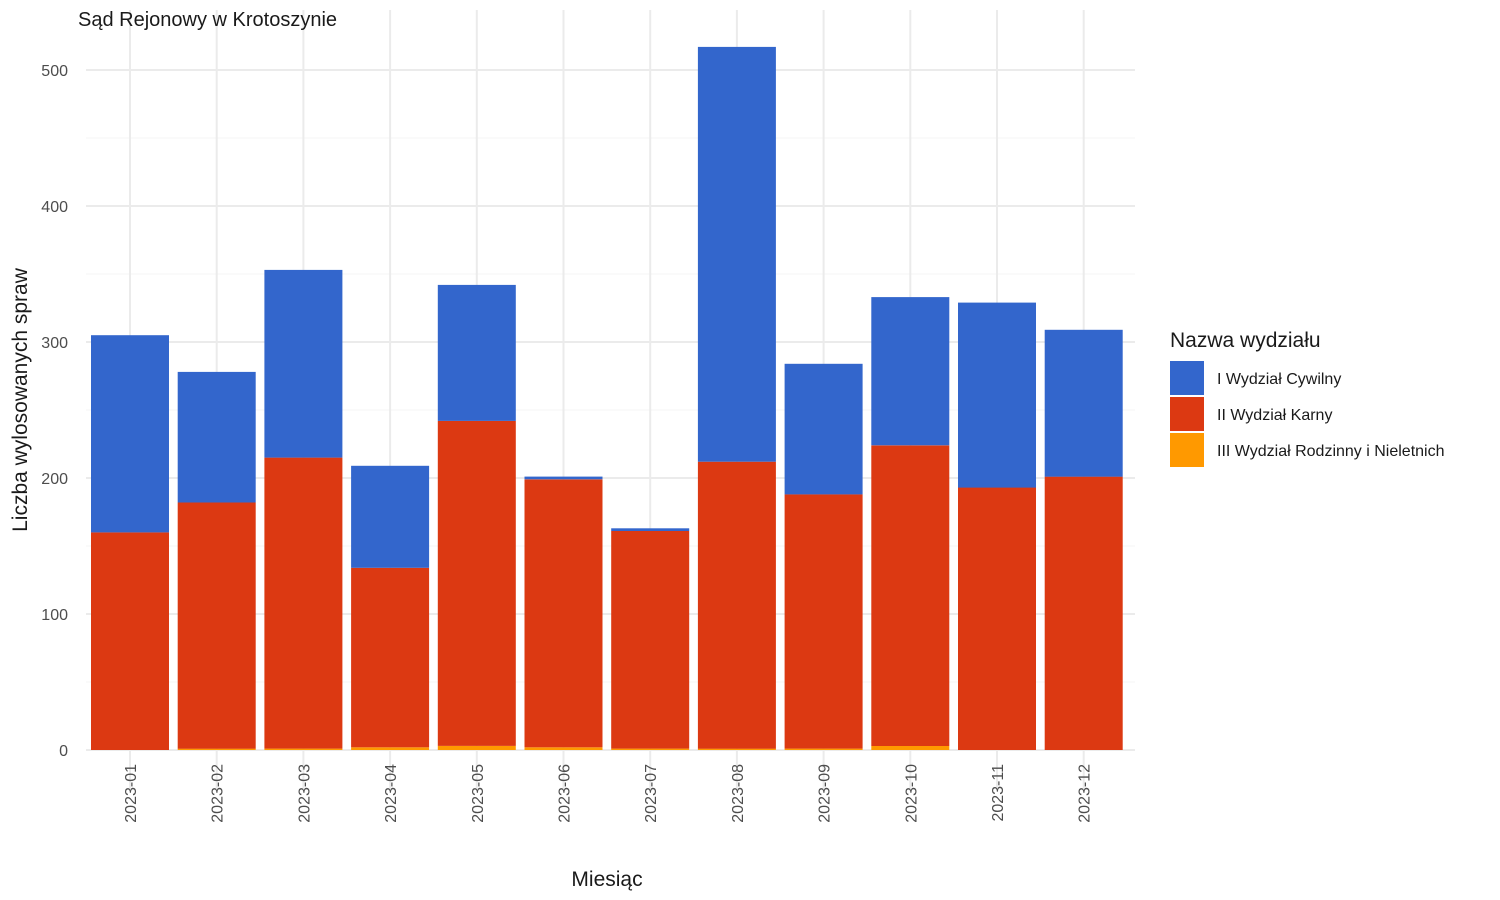 This screenshot has width=1500, height=900. Describe the element at coordinates (391, 793) in the screenshot. I see `x-tick-label: 2023-04` at that location.